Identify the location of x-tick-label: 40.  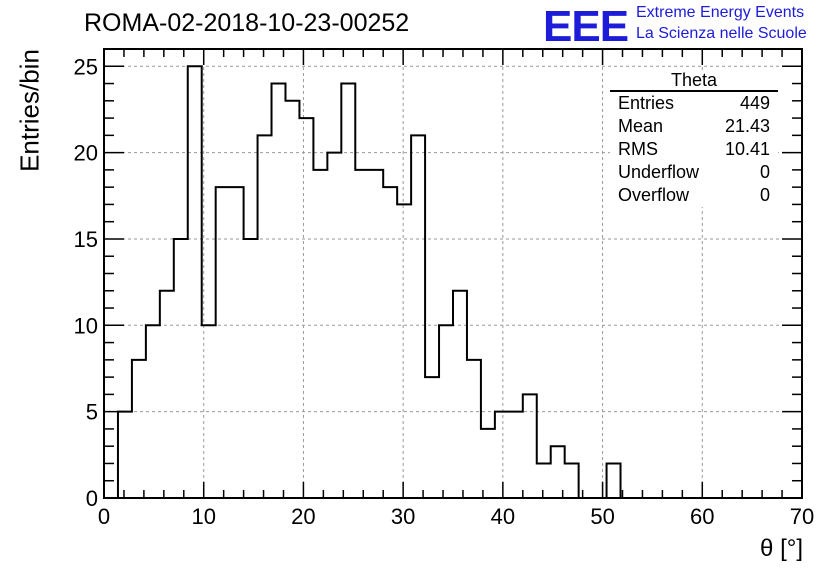
(503, 516).